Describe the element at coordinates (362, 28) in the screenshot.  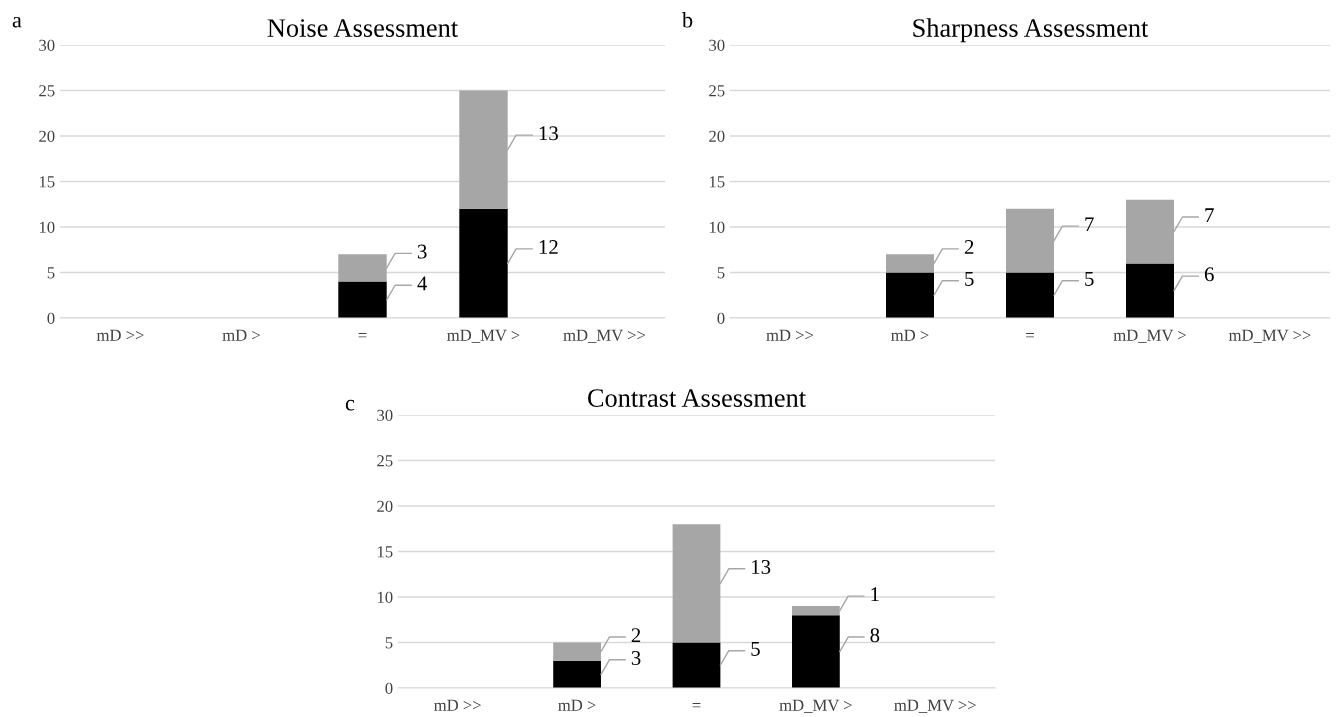
I see `chart-title: Noise Assessment` at that location.